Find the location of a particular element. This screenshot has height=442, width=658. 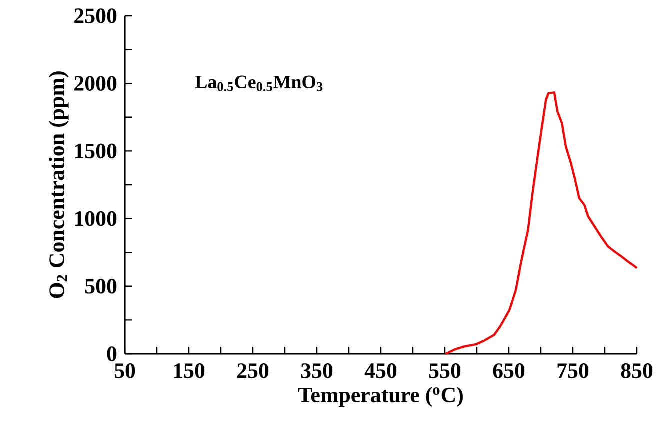

y-axis-title: O$_{2}$ Concentration (ppm) is located at coordinates (58, 185).